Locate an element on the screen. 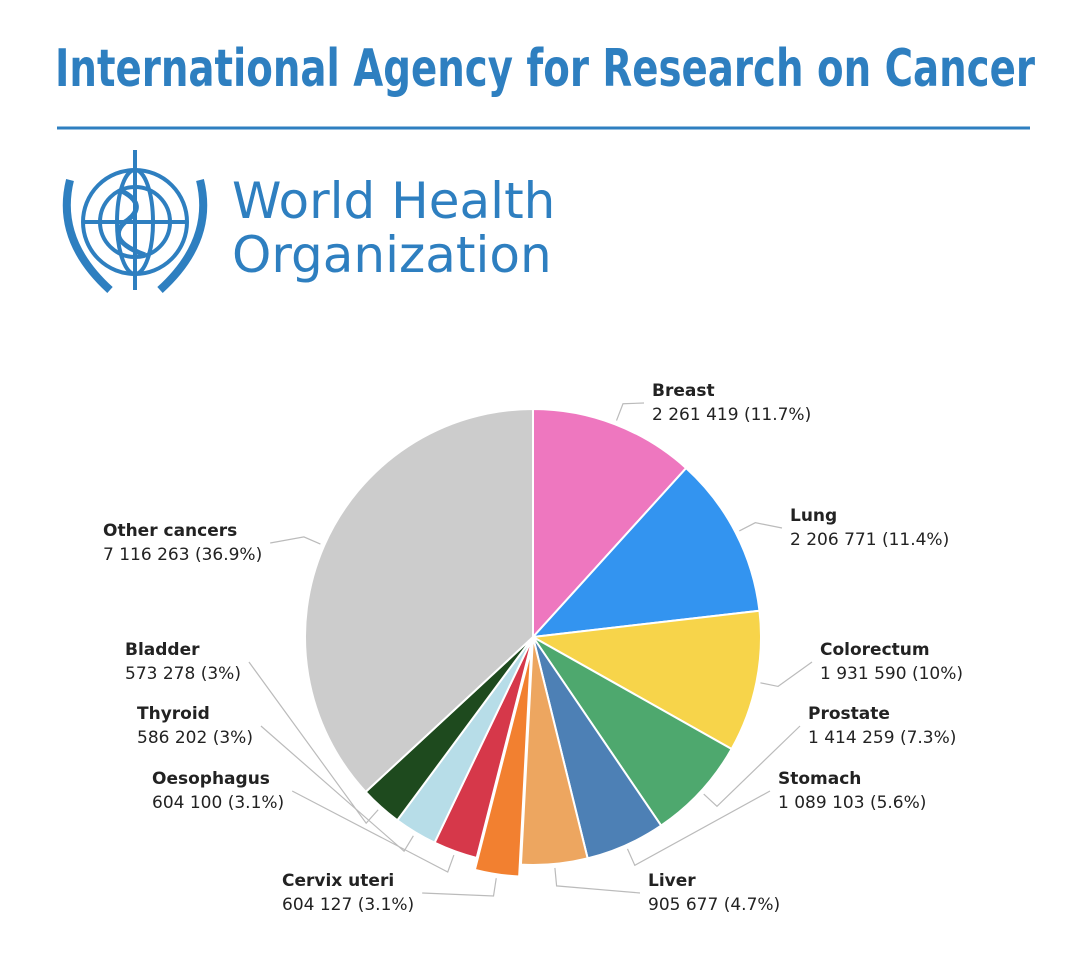 This screenshot has width=1080, height=959. value-label: 604 127 (3.1%) is located at coordinates (348, 905).